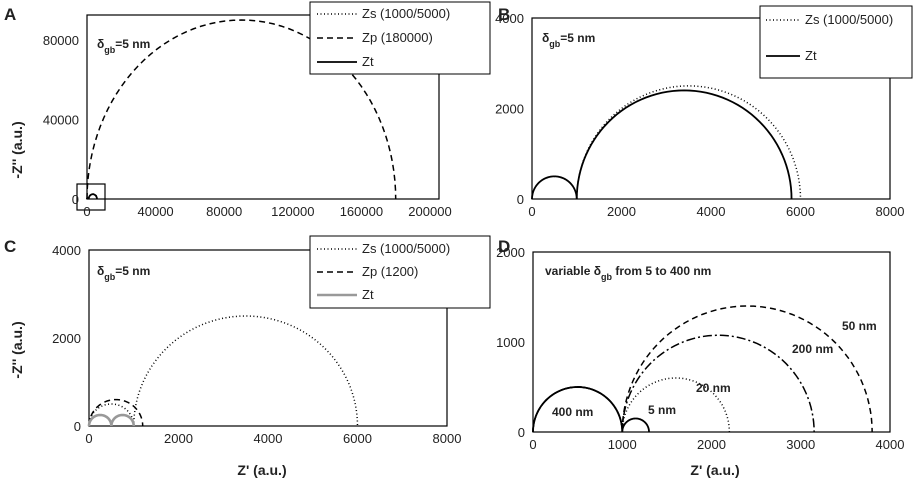  Describe the element at coordinates (713, 388) in the screenshot. I see `curve-label: 20 nm` at that location.